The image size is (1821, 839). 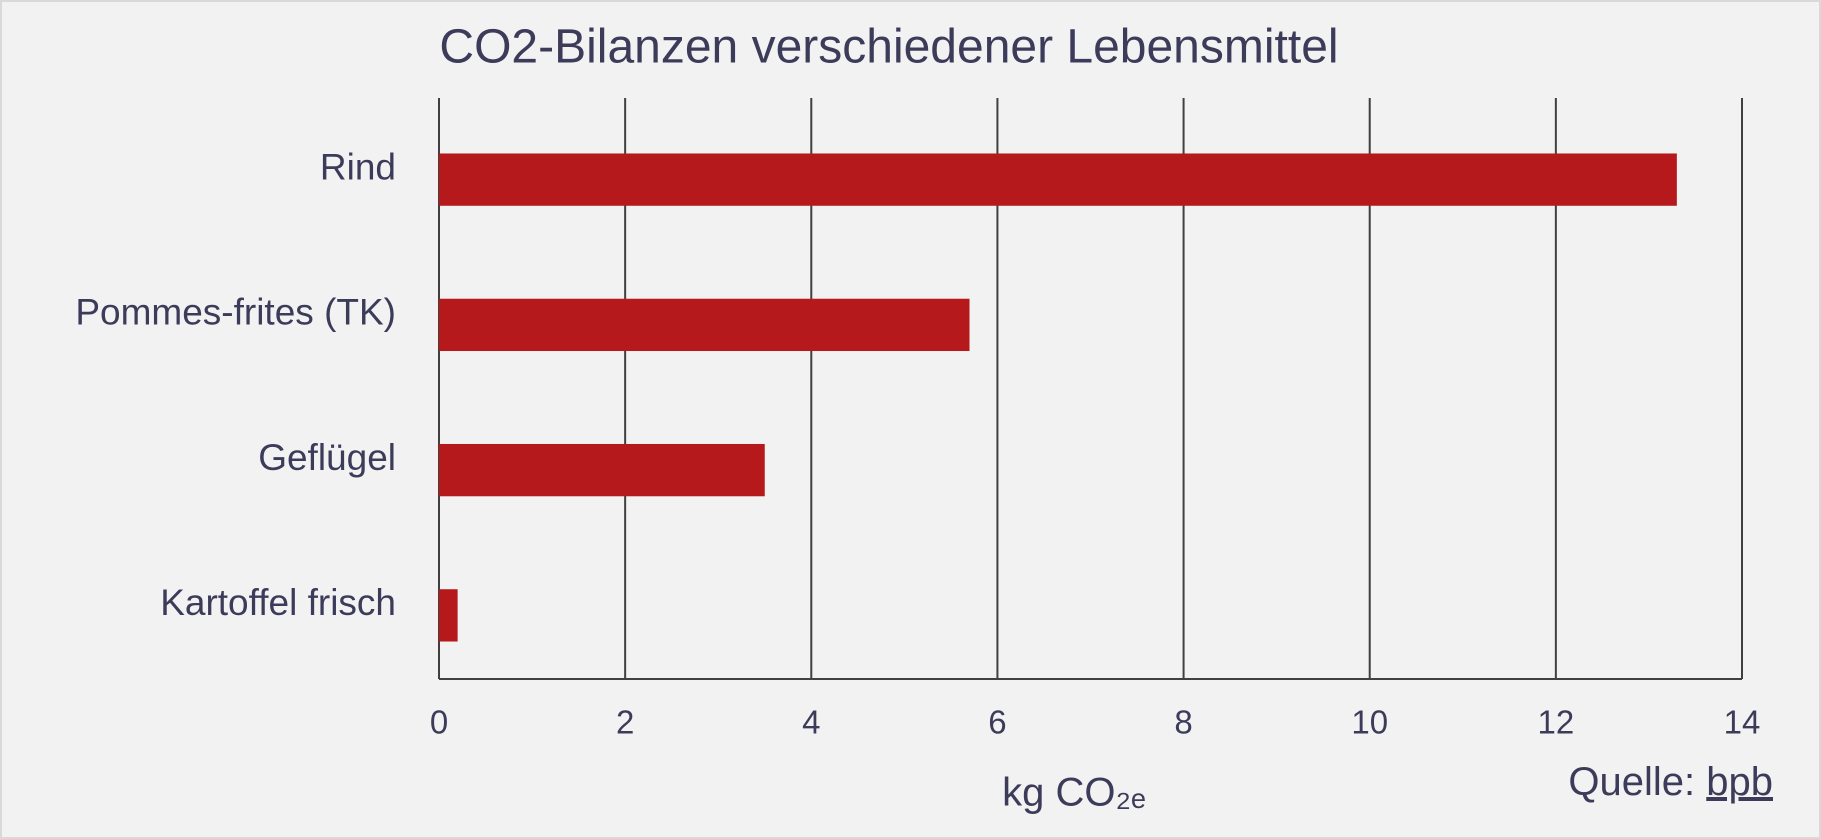 I want to click on x-axis-label: kg CO₂ₑ, so click(x=1074, y=793).